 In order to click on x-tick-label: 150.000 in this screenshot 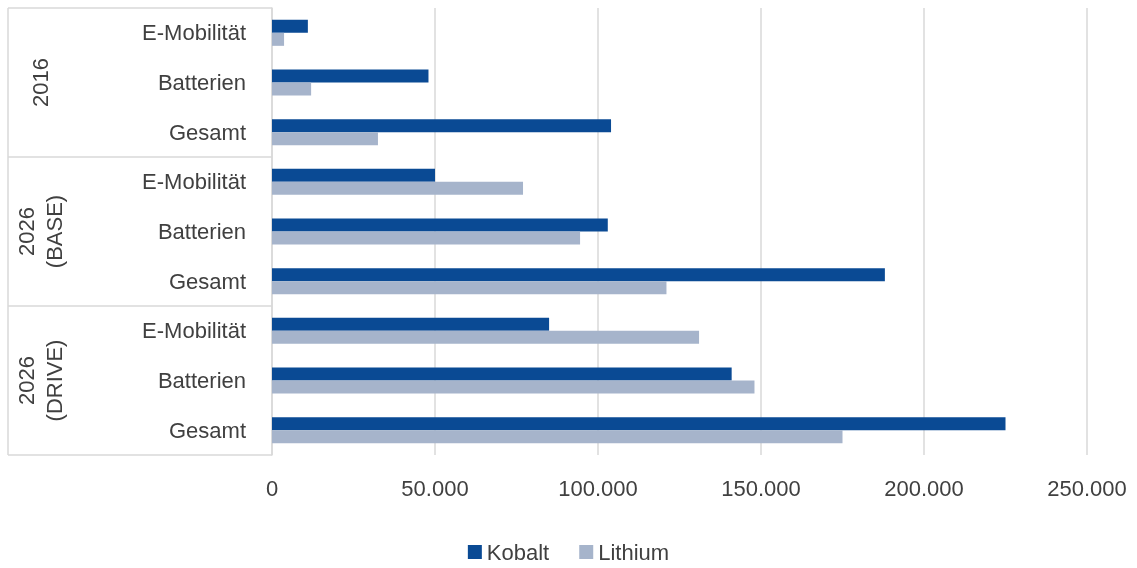, I will do `click(761, 488)`.